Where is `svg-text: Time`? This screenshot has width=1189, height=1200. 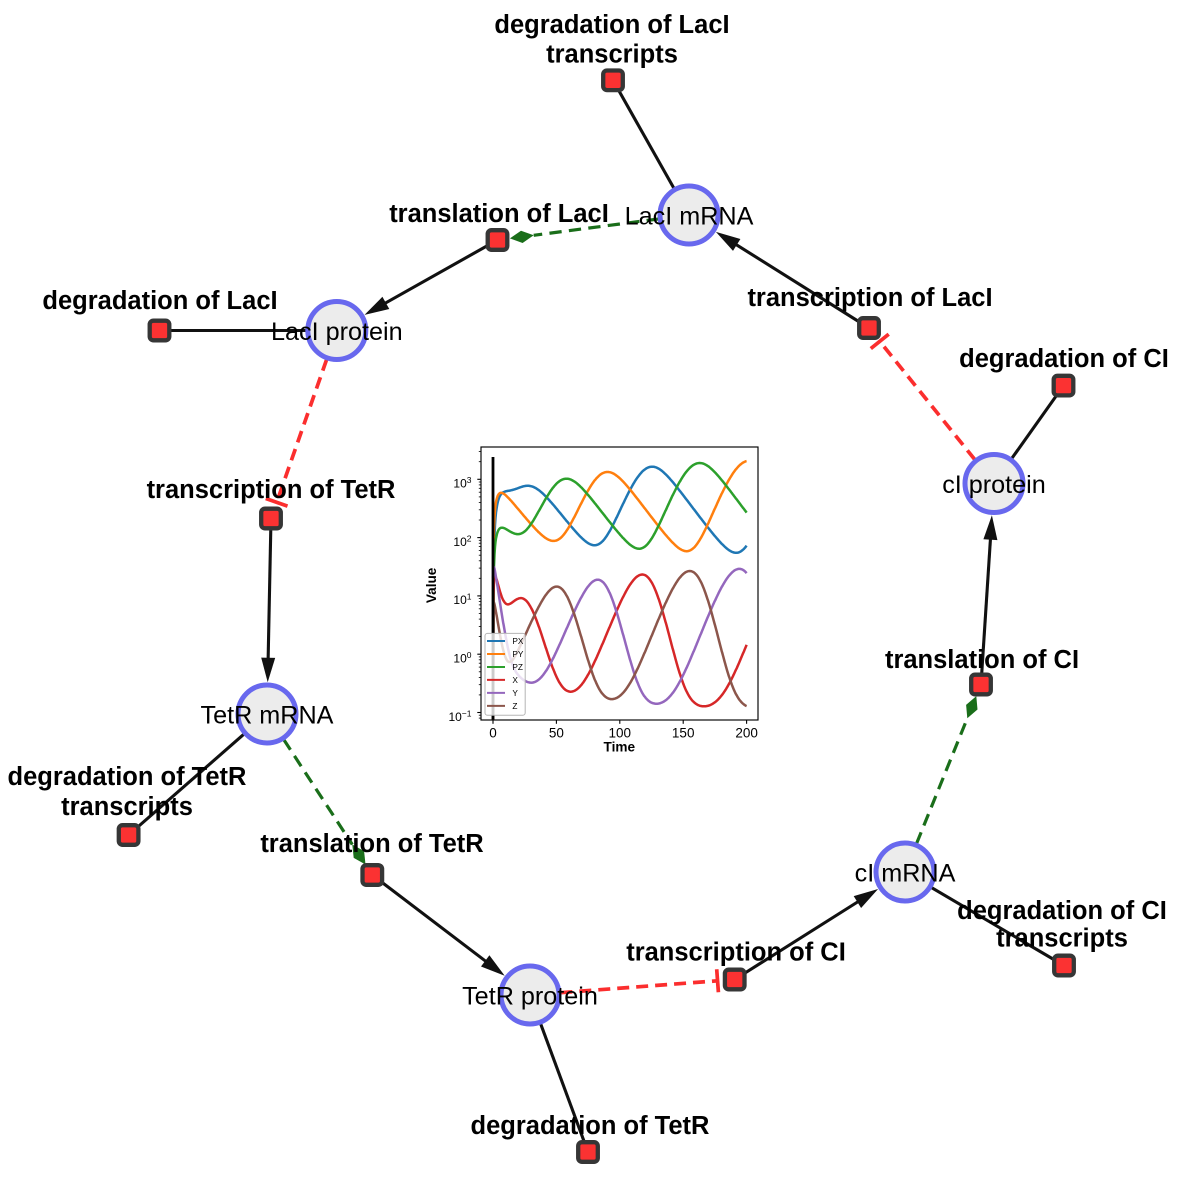 svg-text: Time is located at coordinates (620, 746).